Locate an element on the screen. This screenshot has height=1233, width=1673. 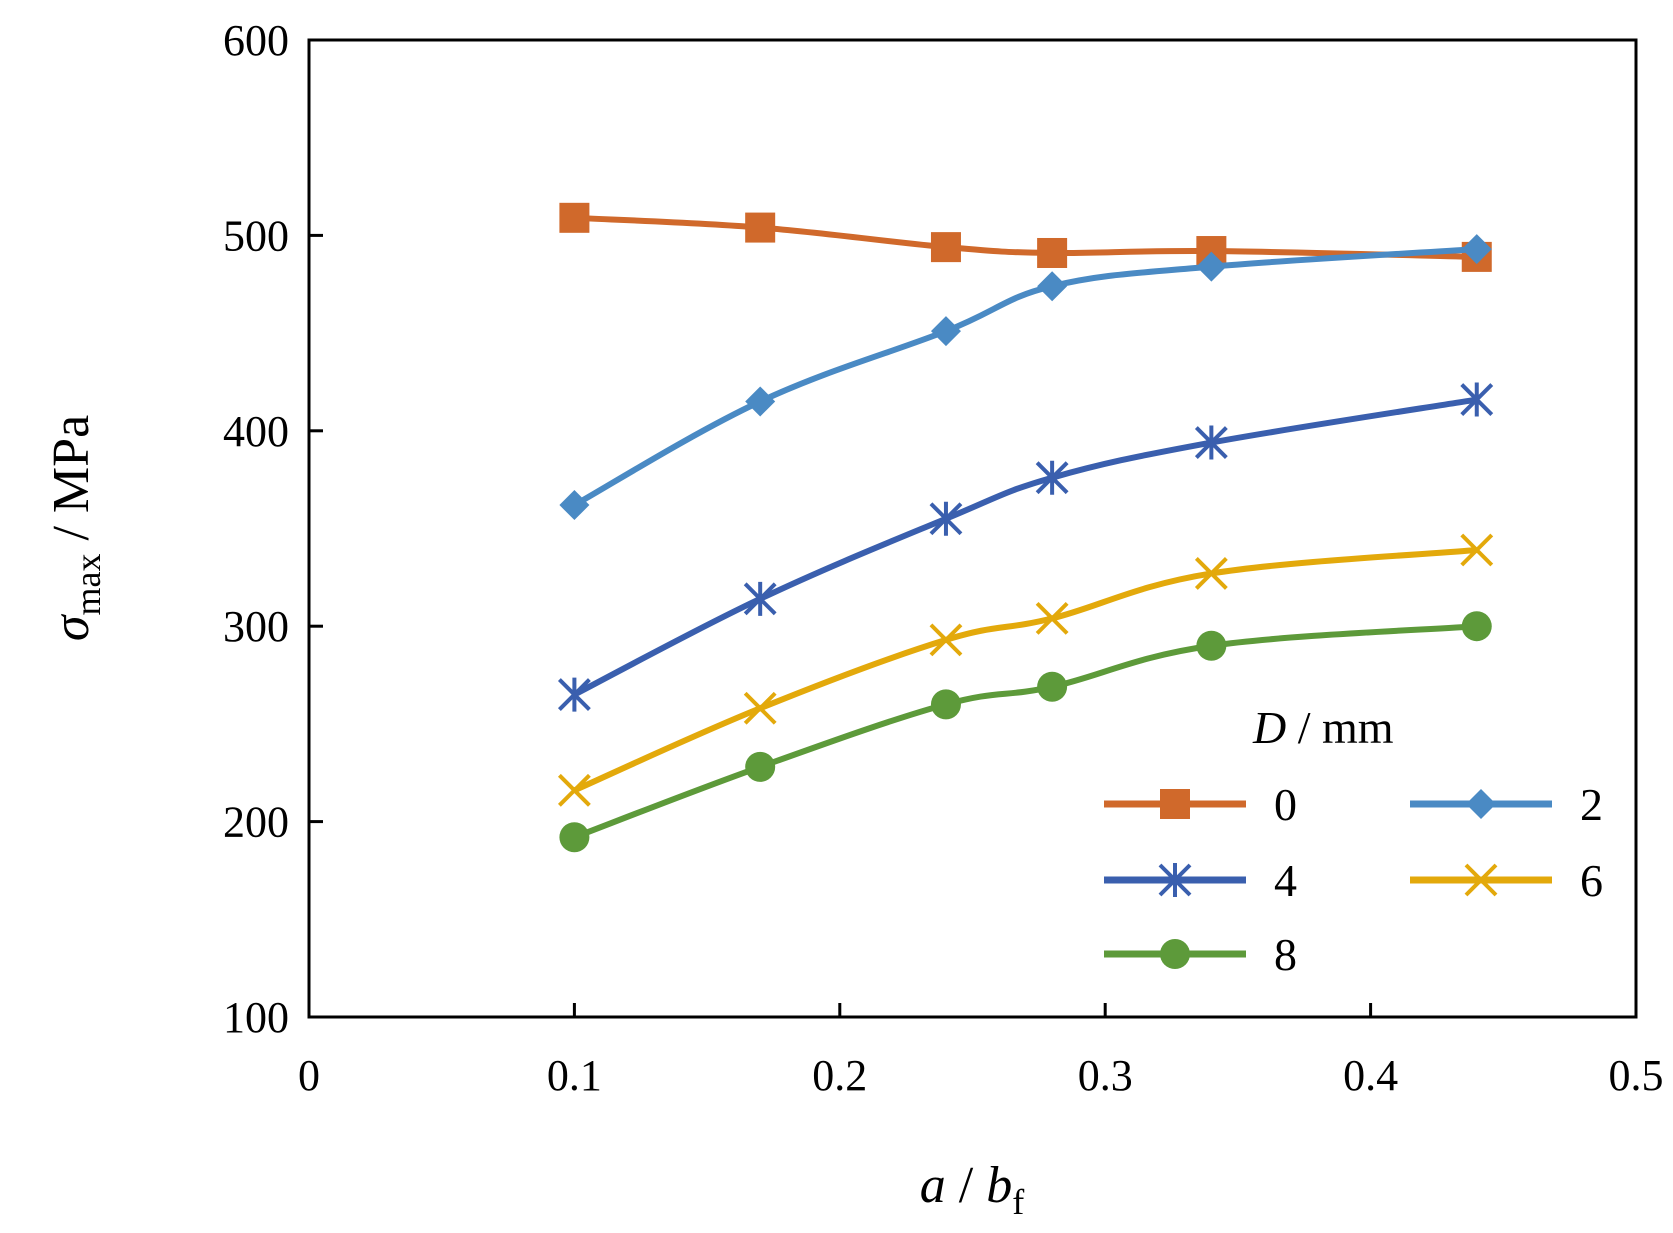
svg-text: σmax / MPa is located at coordinates (75, 528).